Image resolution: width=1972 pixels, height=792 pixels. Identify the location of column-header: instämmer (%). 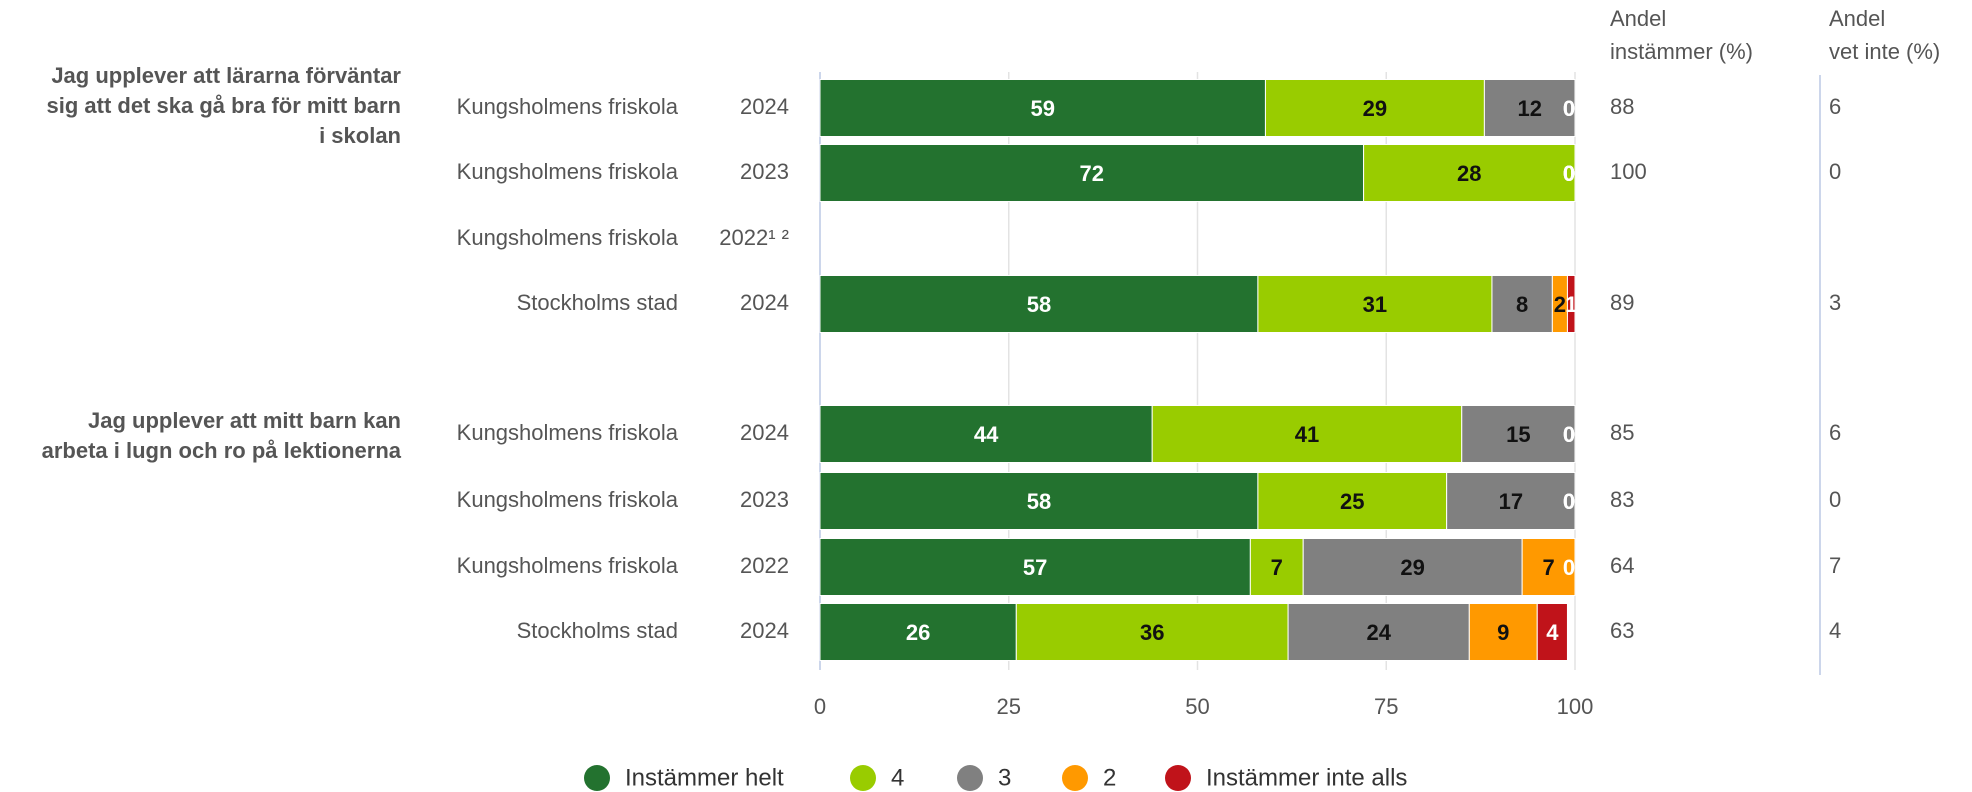
(1681, 51).